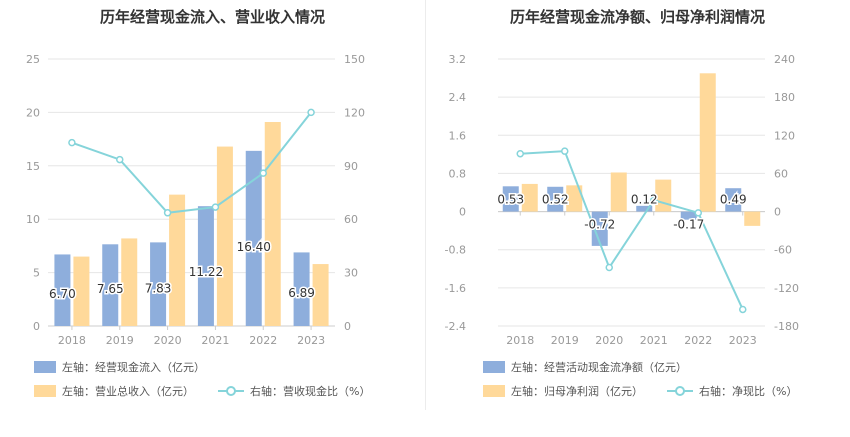 The width and height of the screenshot is (850, 437). Describe the element at coordinates (351, 166) in the screenshot. I see `y-tick-label-right: 90` at that location.